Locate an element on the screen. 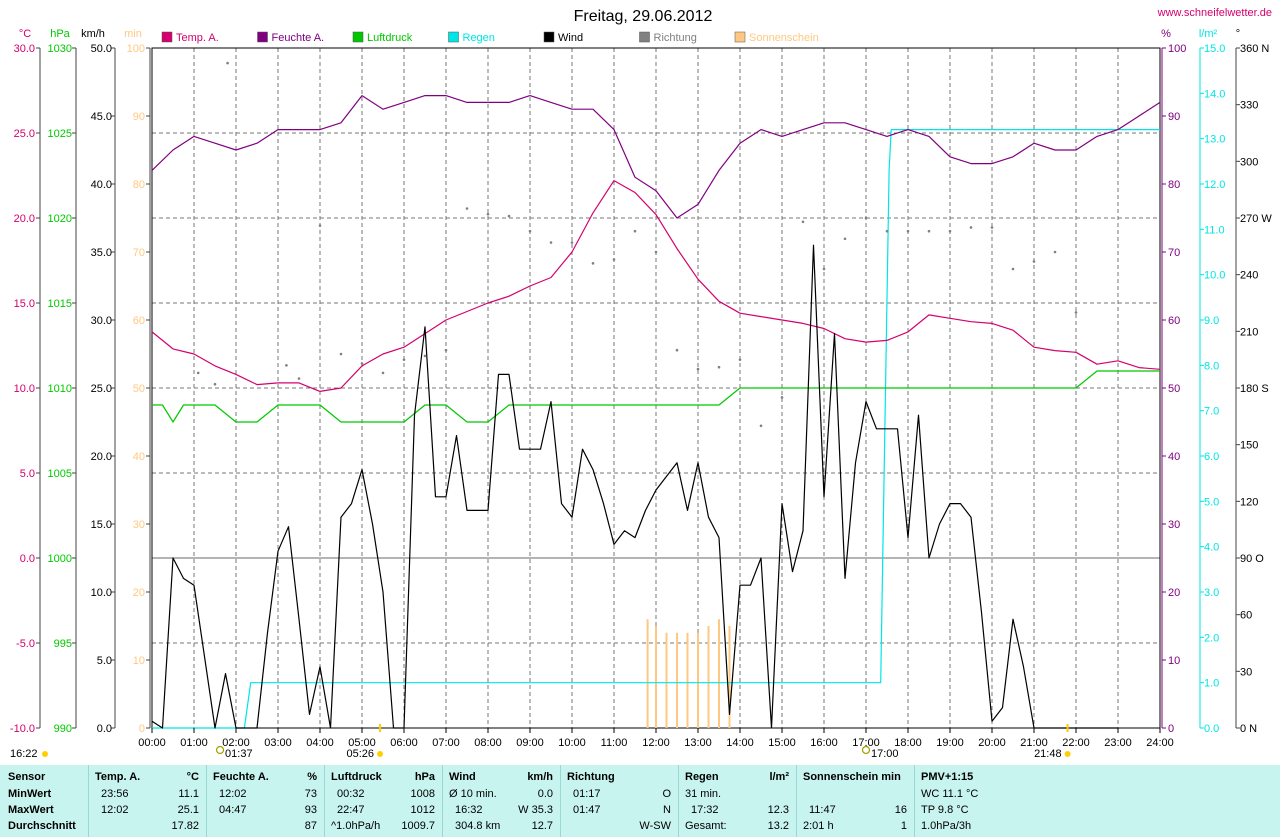  sunshine-tick-label: 30 is located at coordinates (139, 525).